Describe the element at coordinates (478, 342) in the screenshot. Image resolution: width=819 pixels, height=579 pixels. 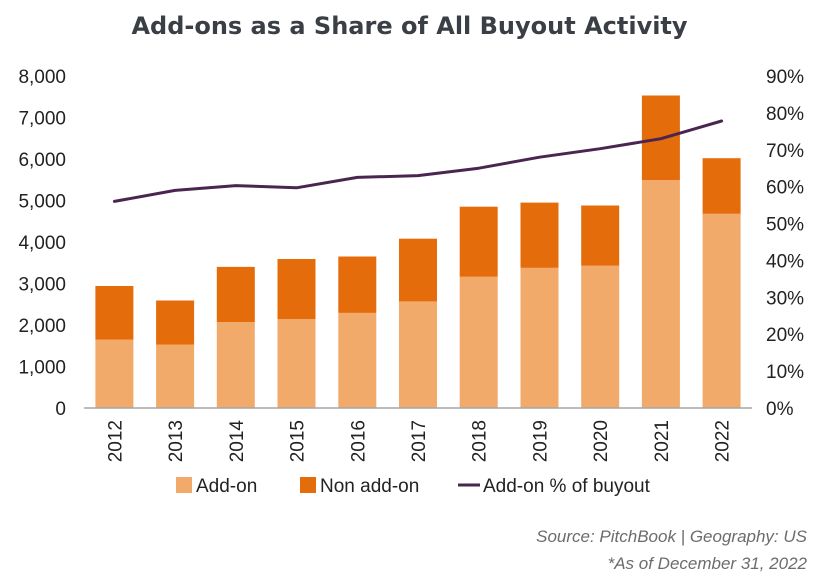
I see `bar-add-on-2018` at that location.